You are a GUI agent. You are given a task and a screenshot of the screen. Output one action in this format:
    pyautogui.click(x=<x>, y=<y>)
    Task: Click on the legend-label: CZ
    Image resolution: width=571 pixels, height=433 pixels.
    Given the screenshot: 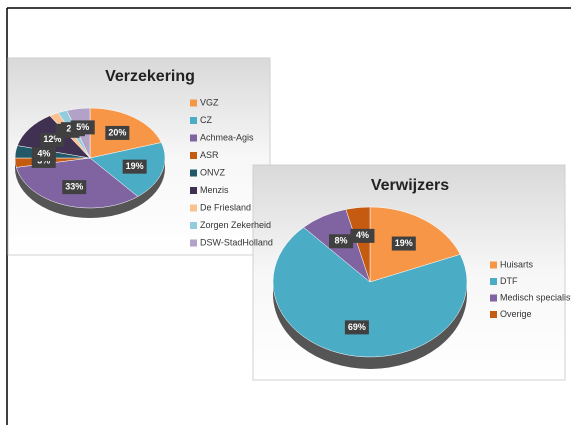 What is the action you would take?
    pyautogui.click(x=206, y=120)
    